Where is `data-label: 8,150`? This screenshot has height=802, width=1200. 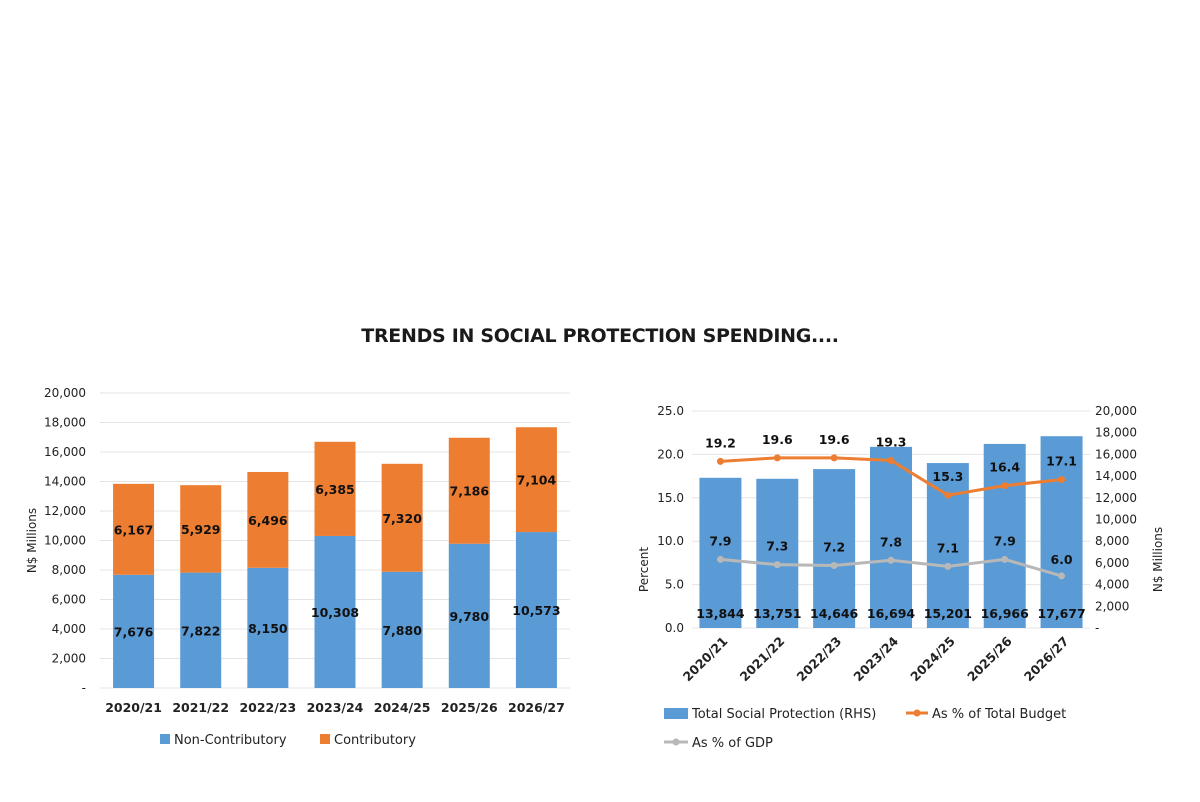 data-label: 8,150 is located at coordinates (268, 628).